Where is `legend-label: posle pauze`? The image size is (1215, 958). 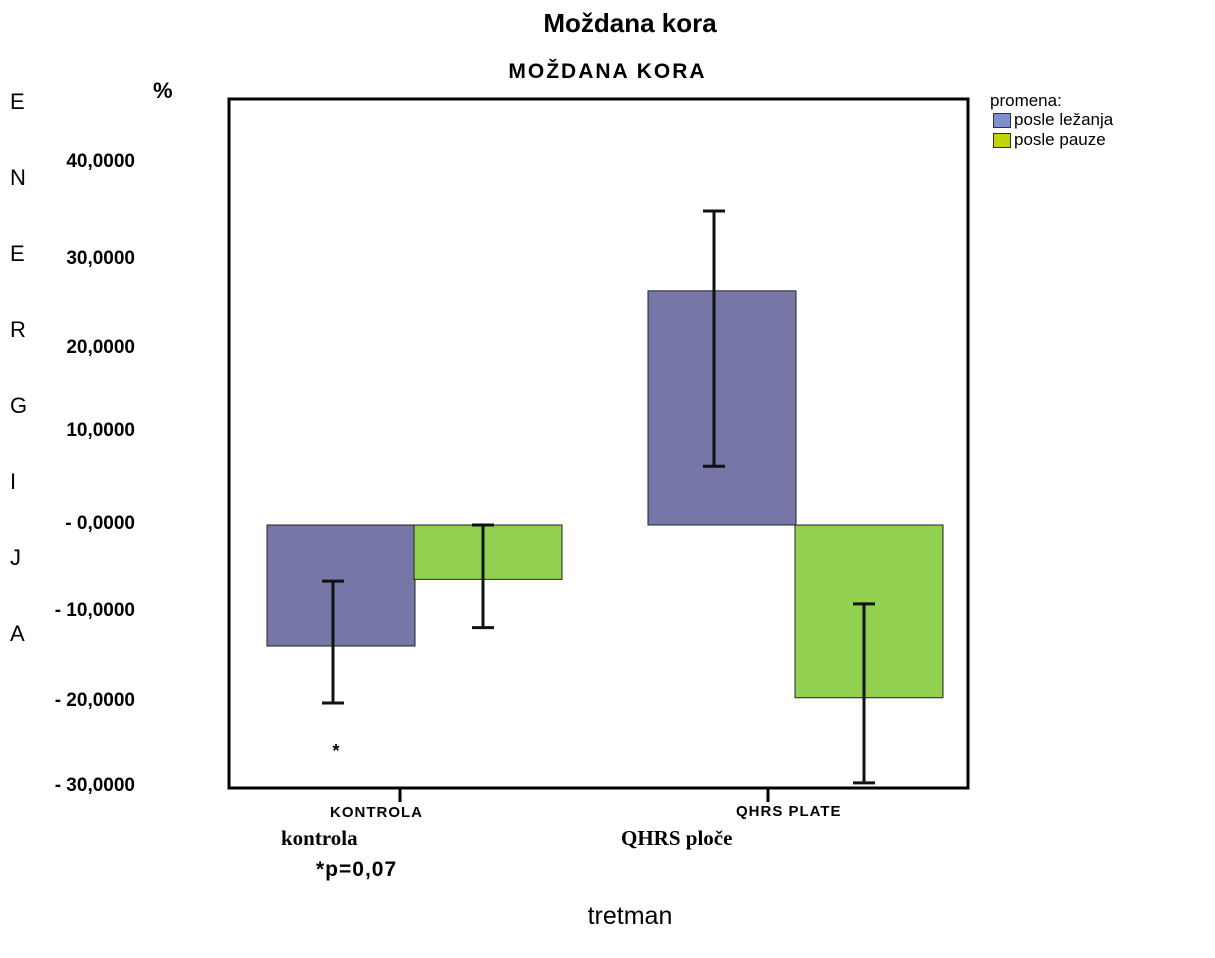 legend-label: posle pauze is located at coordinates (1060, 139).